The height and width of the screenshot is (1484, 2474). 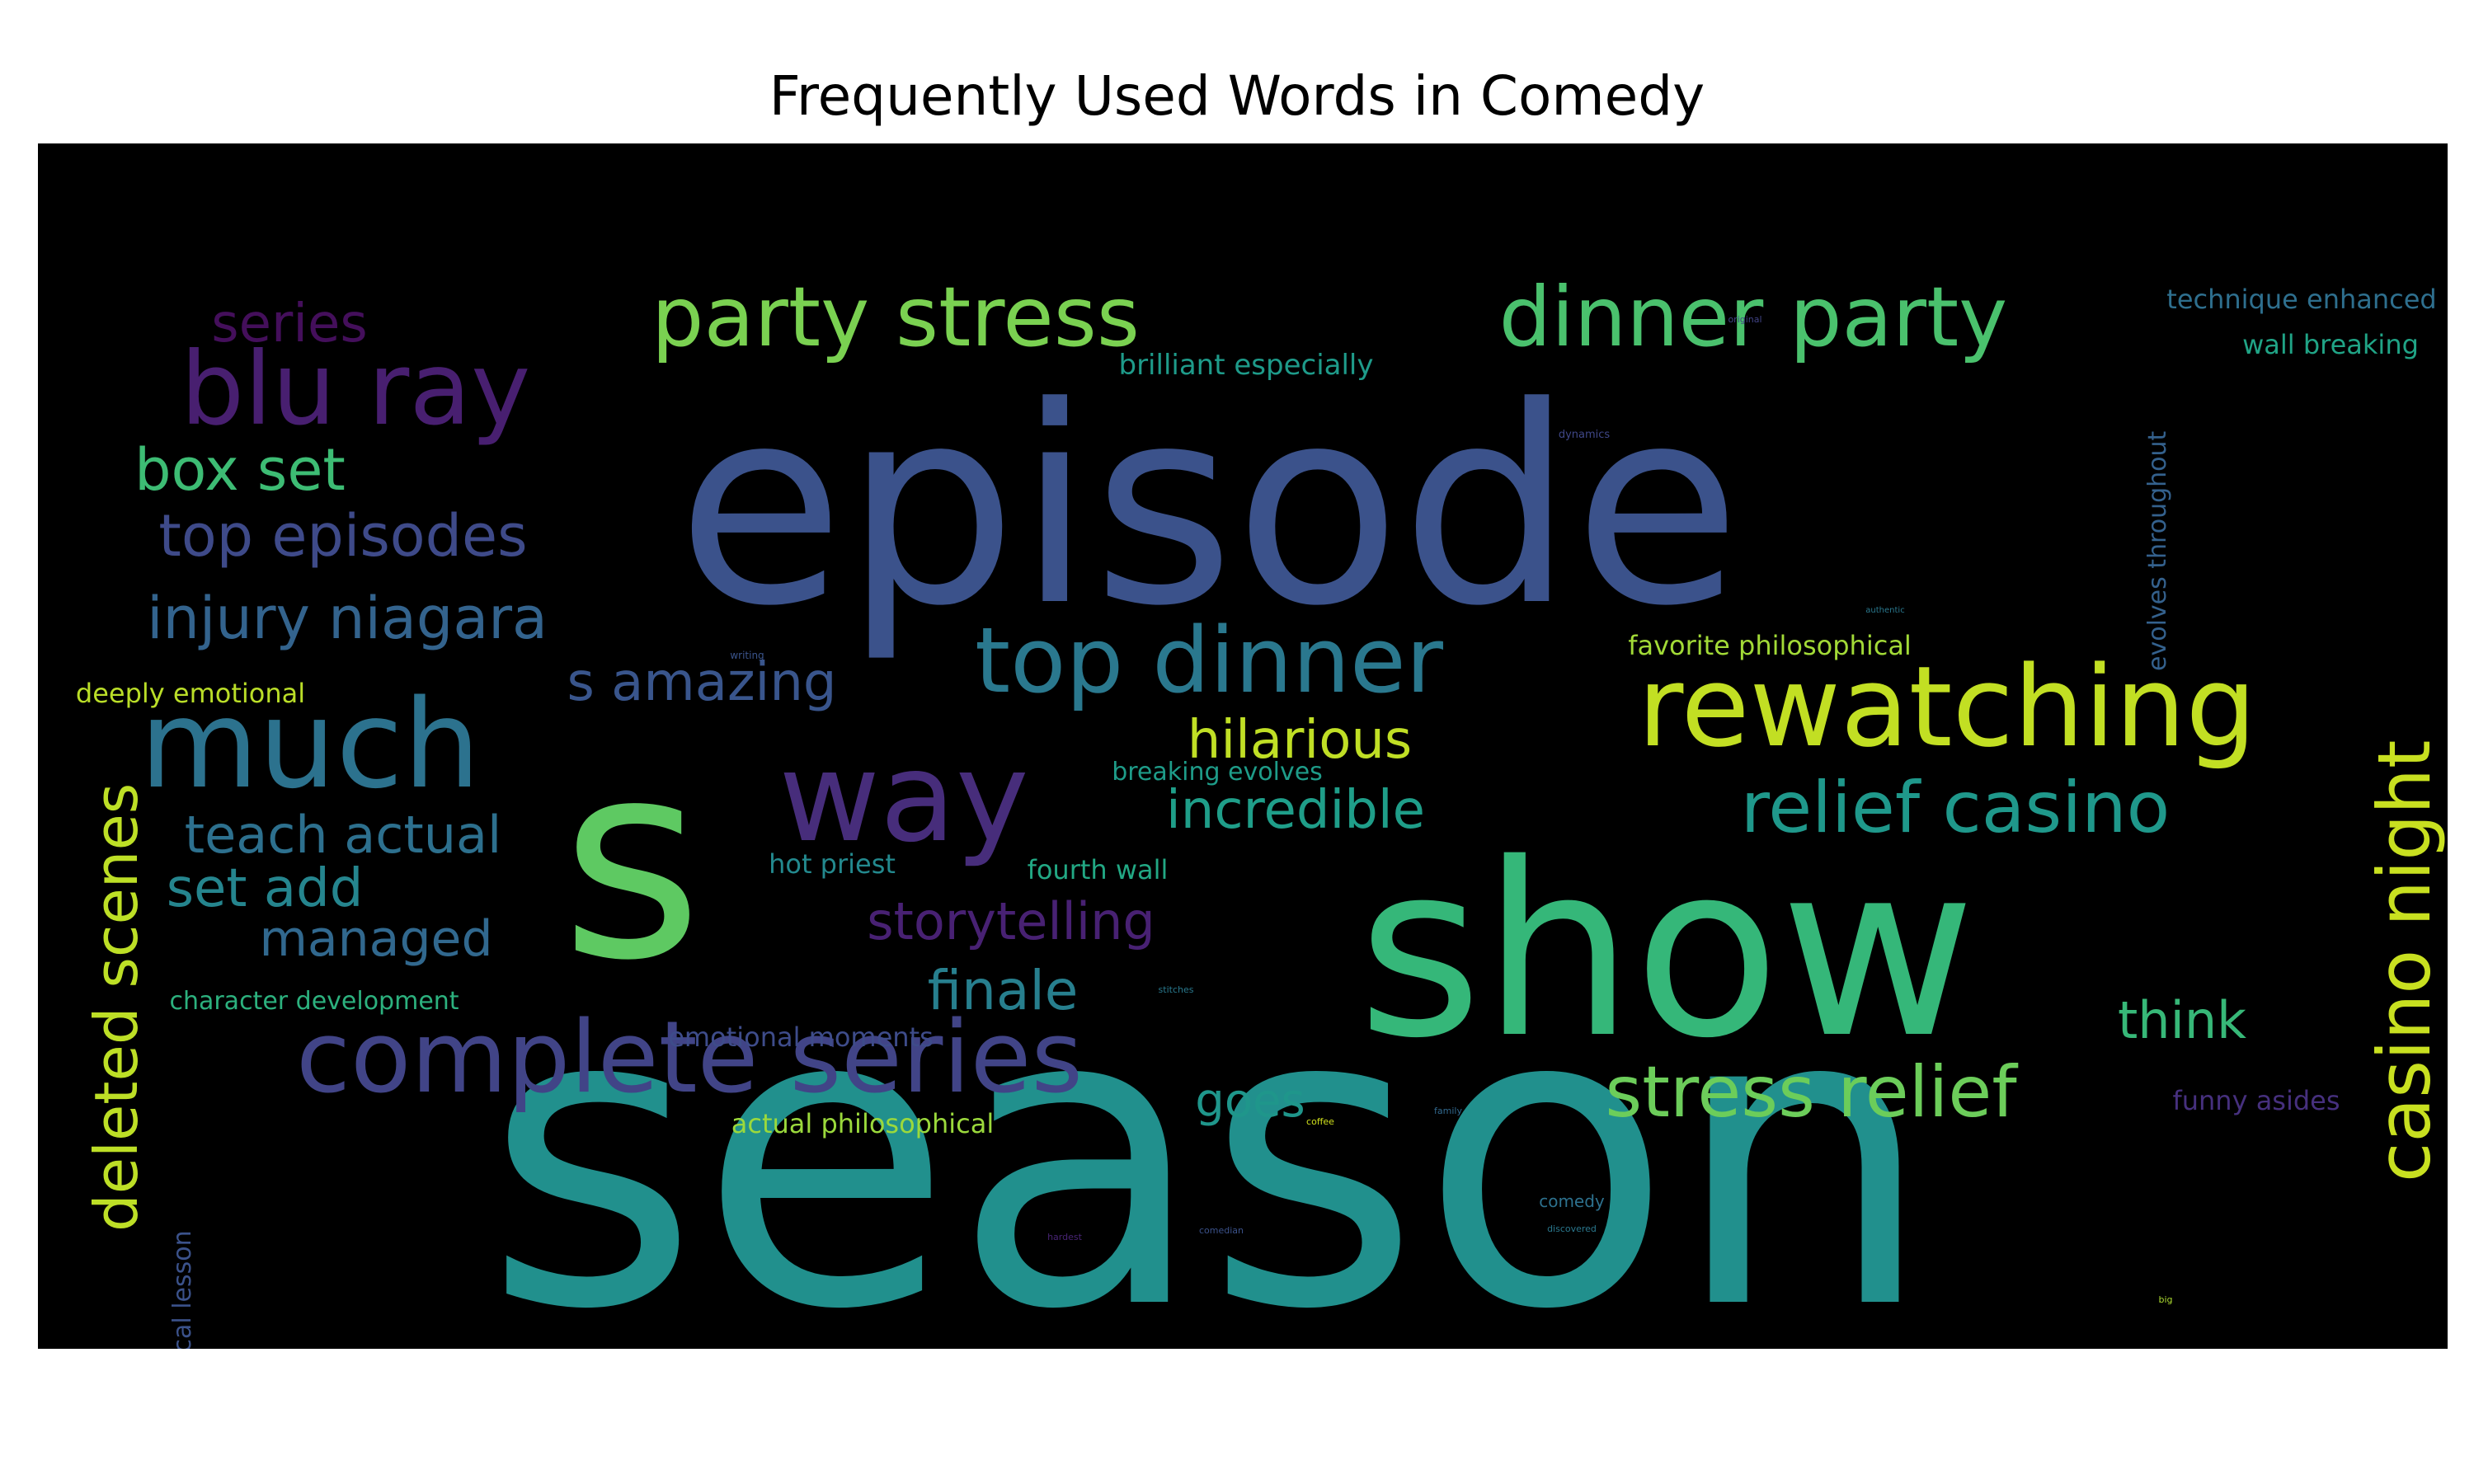 I want to click on word-set-add: set add, so click(x=265, y=888).